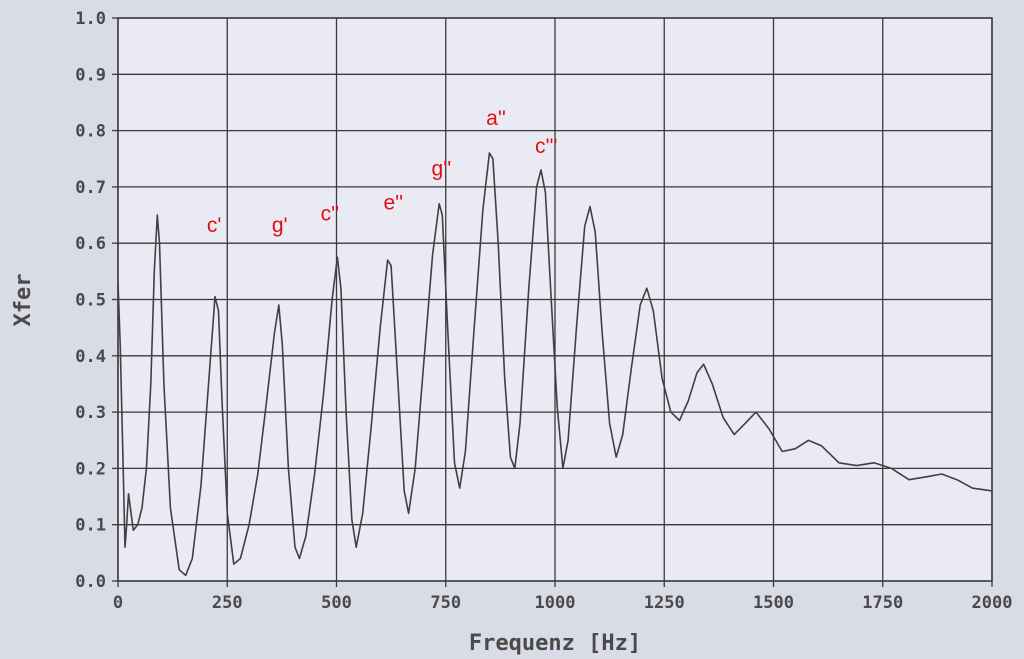 The image size is (1024, 659). I want to click on y-tick-label: 0.4, so click(90, 357).